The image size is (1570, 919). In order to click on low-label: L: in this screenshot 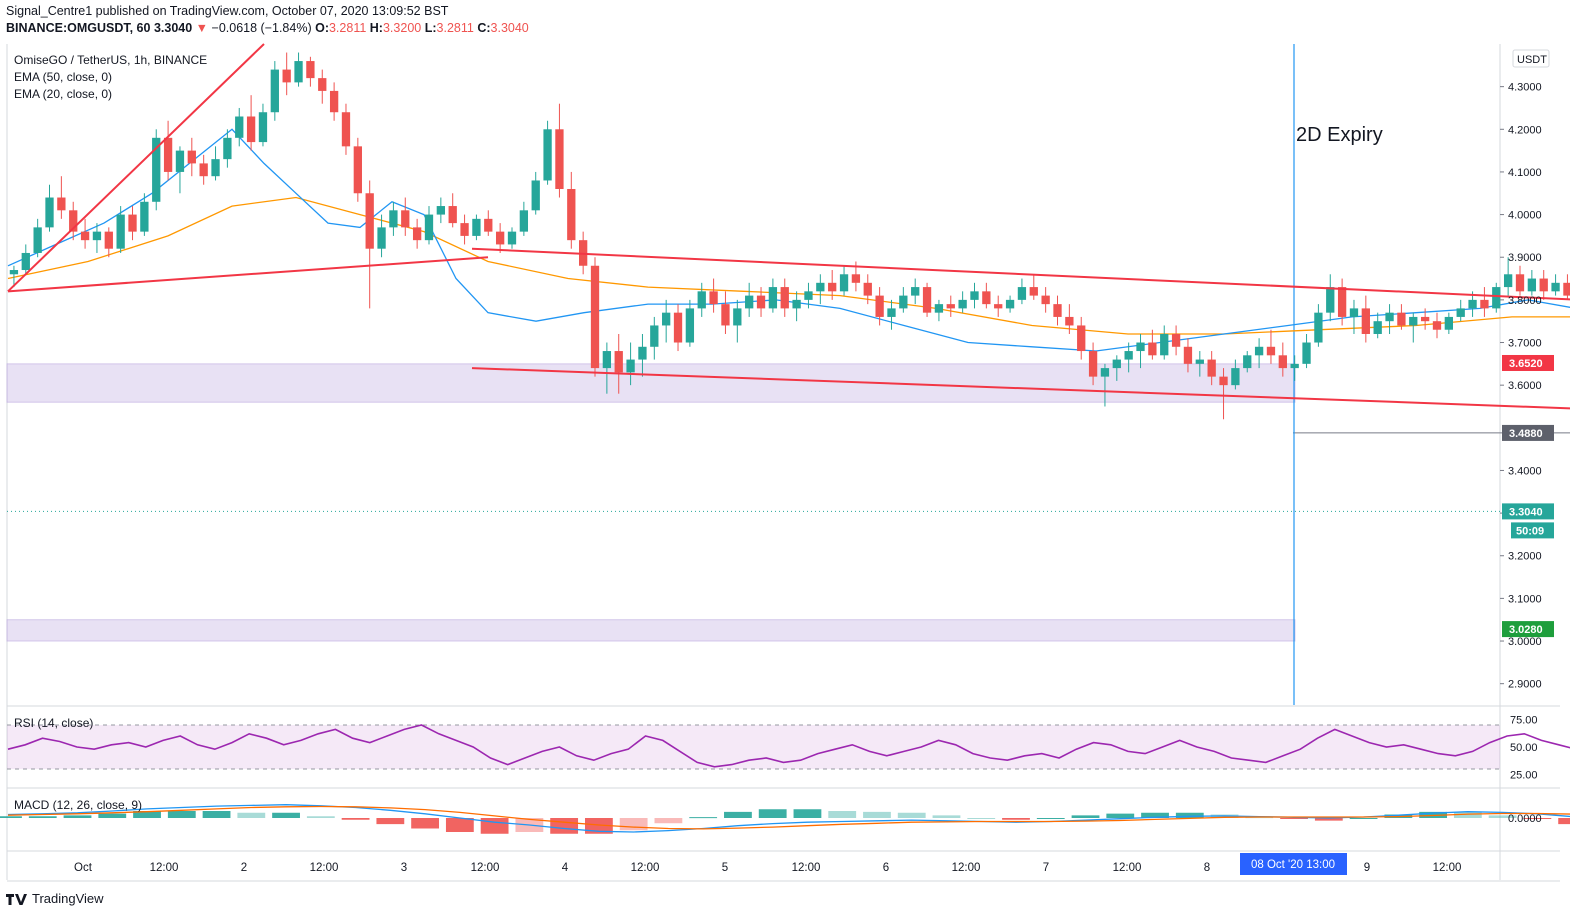, I will do `click(430, 28)`.